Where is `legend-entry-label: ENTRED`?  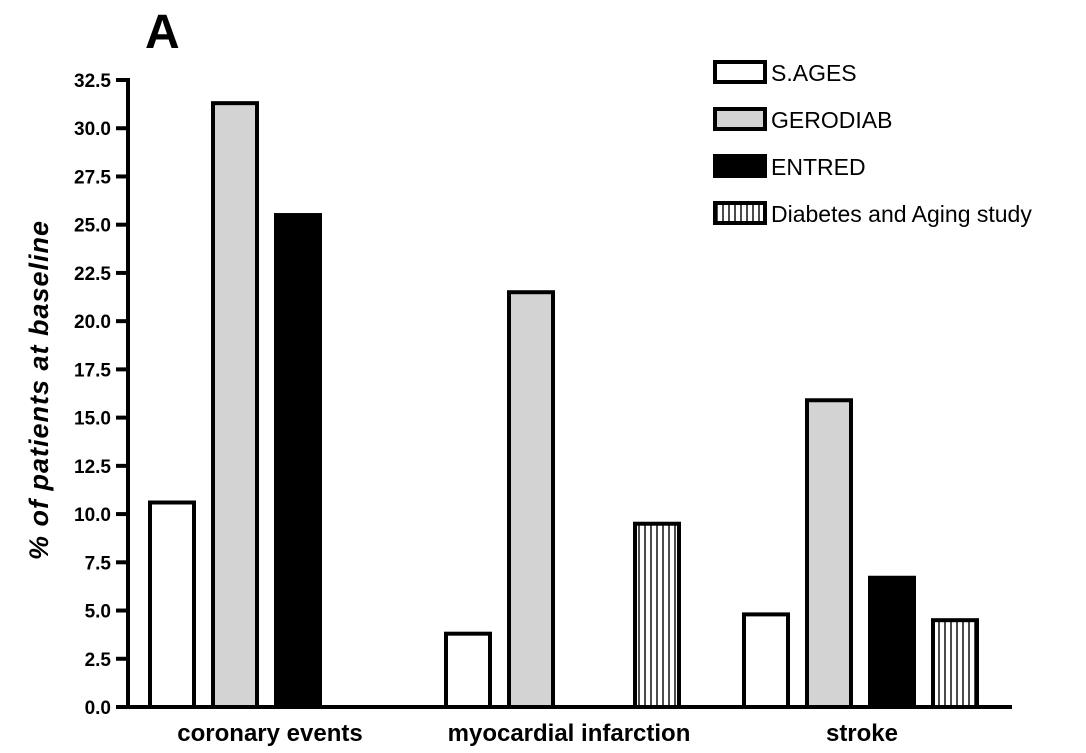
legend-entry-label: ENTRED is located at coordinates (818, 167).